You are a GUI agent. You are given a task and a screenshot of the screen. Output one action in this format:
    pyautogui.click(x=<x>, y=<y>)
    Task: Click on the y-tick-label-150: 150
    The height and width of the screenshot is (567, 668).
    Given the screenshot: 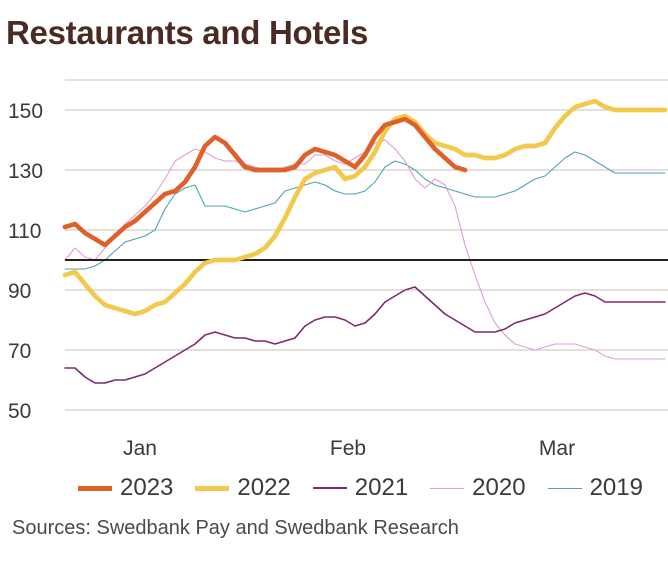 What is the action you would take?
    pyautogui.click(x=25, y=111)
    